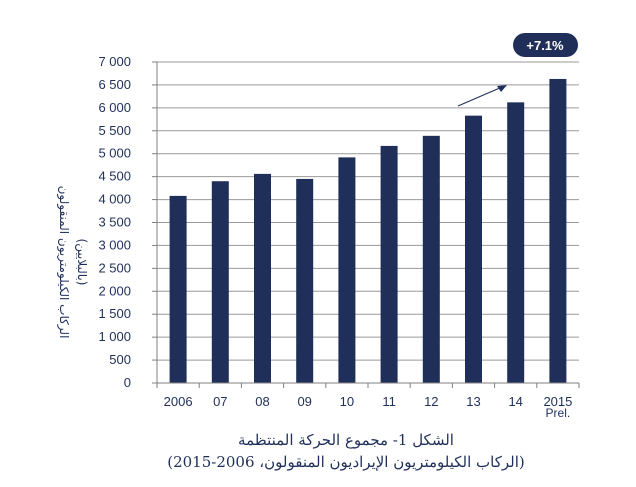  I want to click on y-tick-label: 2 000, so click(114, 290).